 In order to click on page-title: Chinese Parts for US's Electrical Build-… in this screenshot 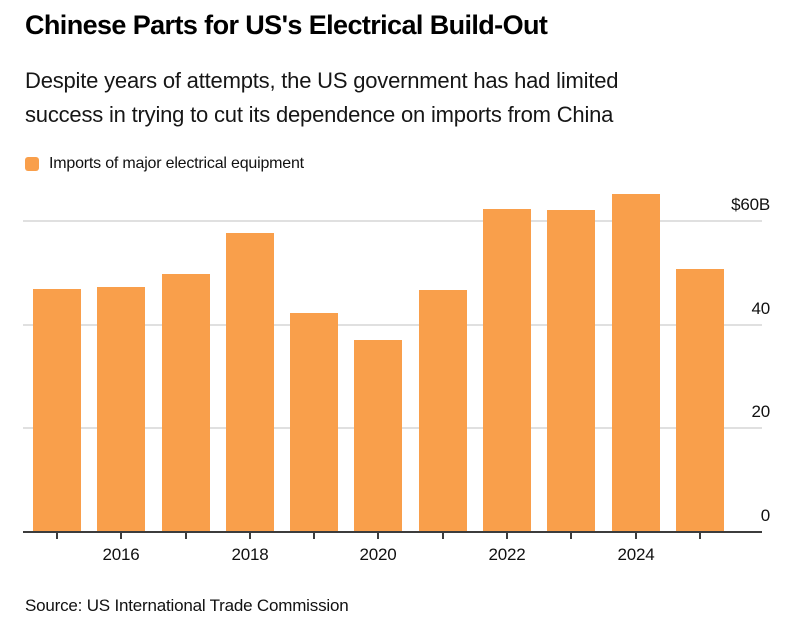, I will do `click(286, 25)`.